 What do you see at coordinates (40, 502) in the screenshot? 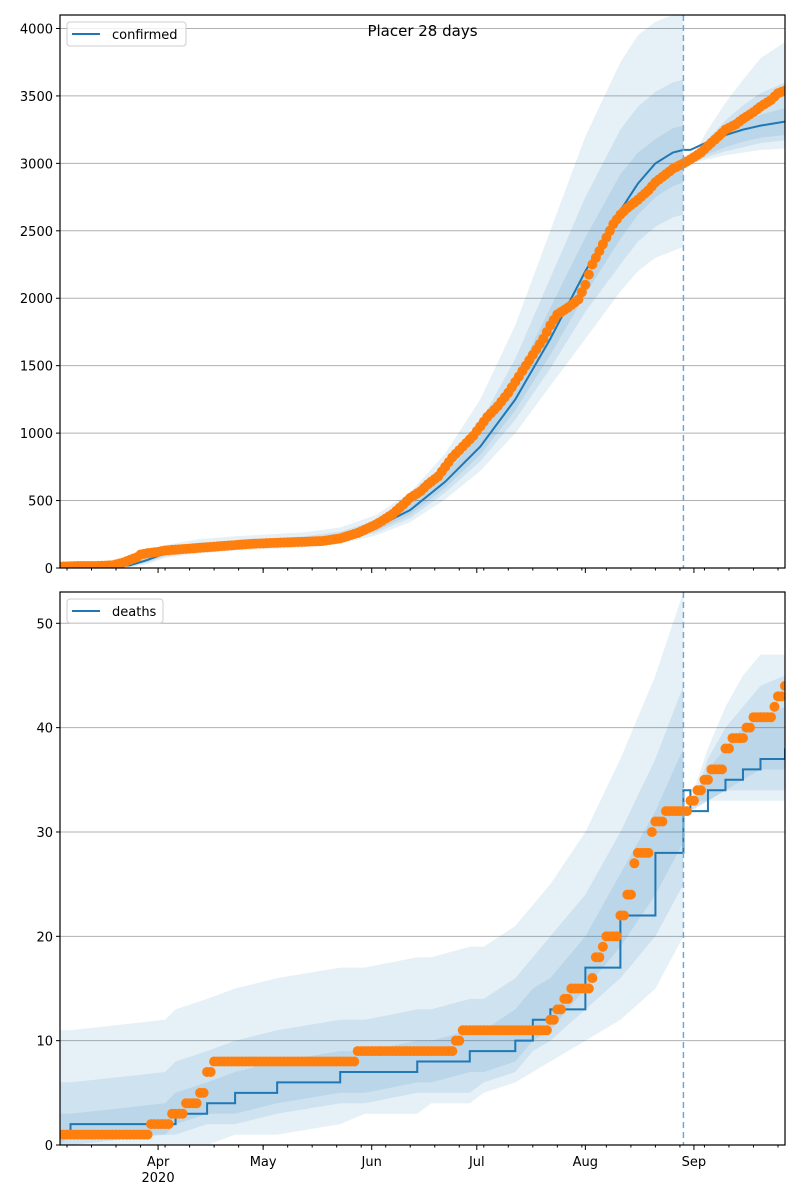
I see `y-tick-label: 500` at bounding box center [40, 502].